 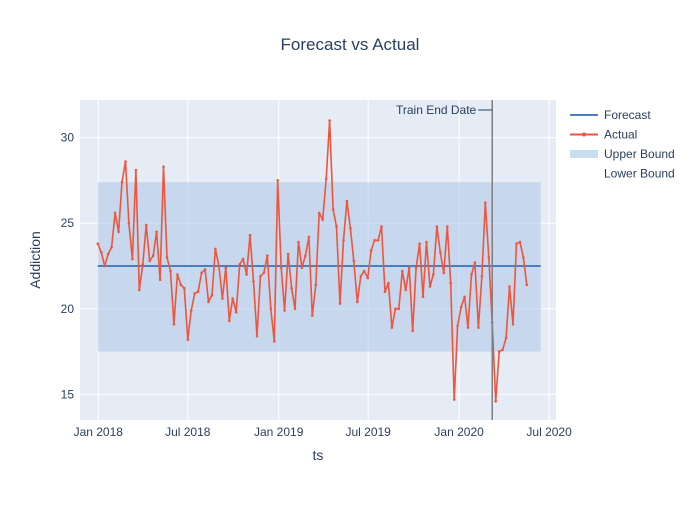 What do you see at coordinates (68, 138) in the screenshot?
I see `y-tick-label: 30` at bounding box center [68, 138].